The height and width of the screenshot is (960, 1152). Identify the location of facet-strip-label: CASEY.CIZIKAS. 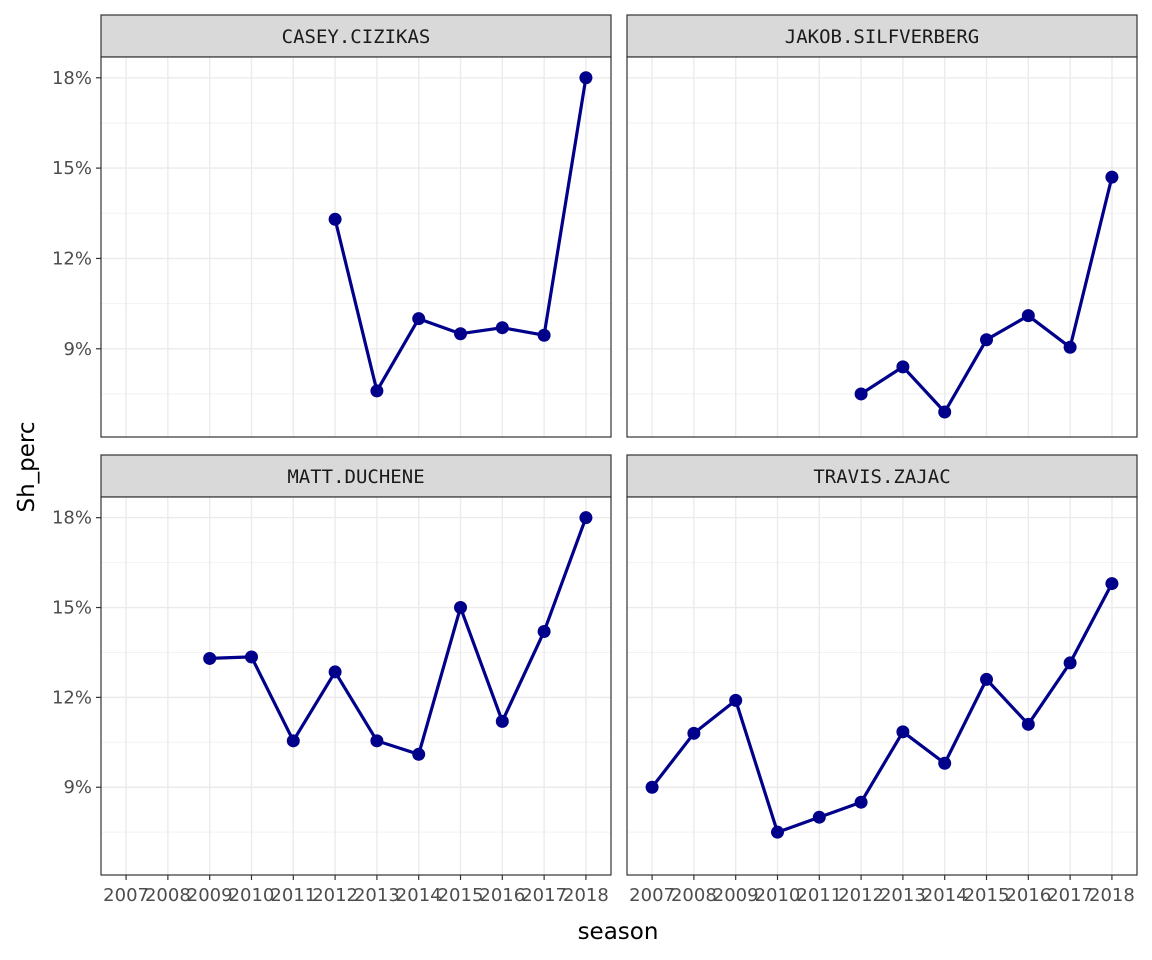
(356, 37).